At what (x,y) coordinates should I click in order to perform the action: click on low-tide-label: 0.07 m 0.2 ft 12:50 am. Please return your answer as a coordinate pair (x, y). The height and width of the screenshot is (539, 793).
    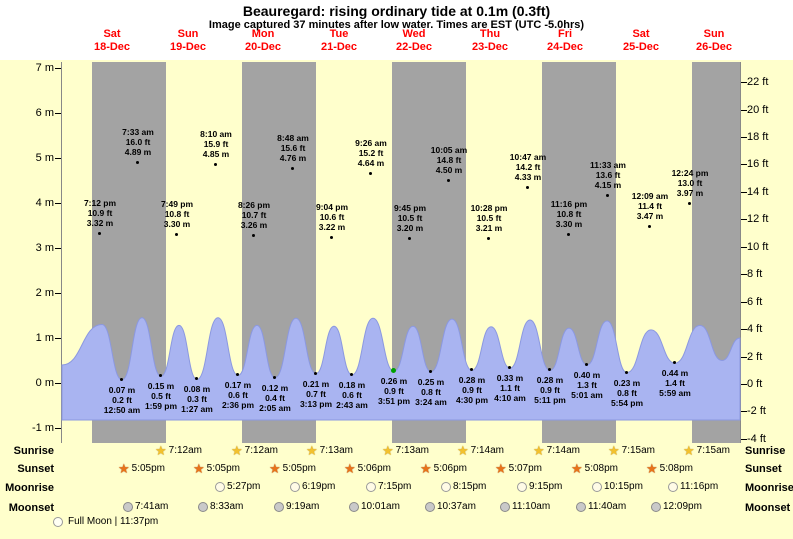
    Looking at the image, I should click on (122, 400).